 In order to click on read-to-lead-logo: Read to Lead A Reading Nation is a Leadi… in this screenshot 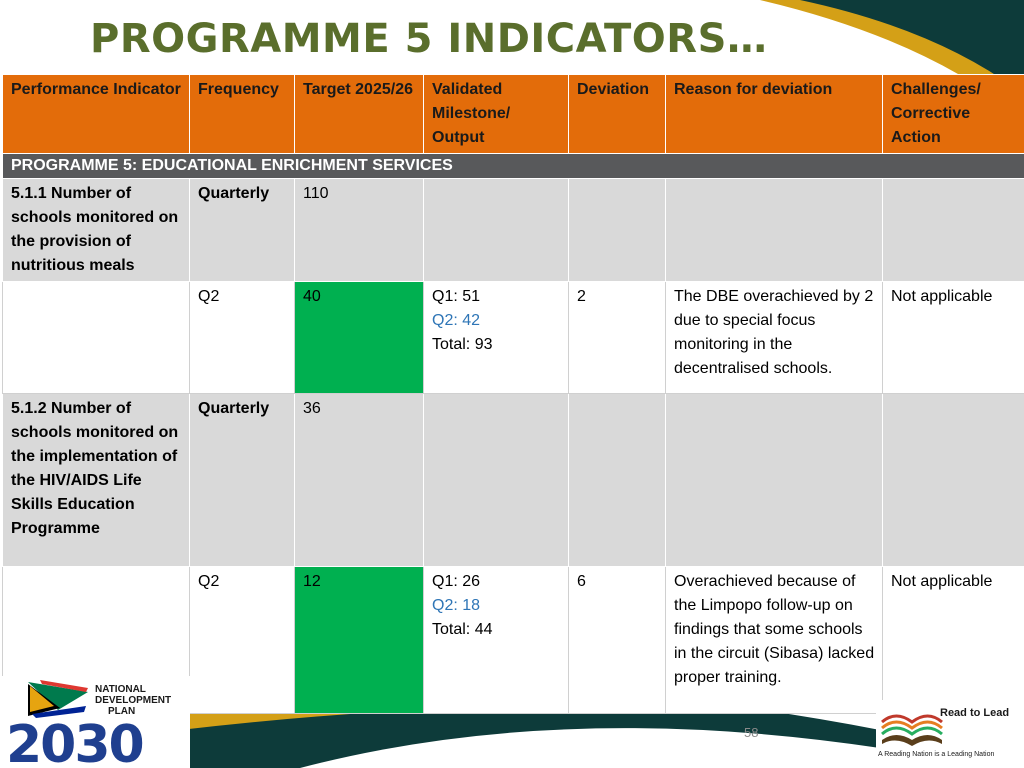, I will do `click(950, 734)`.